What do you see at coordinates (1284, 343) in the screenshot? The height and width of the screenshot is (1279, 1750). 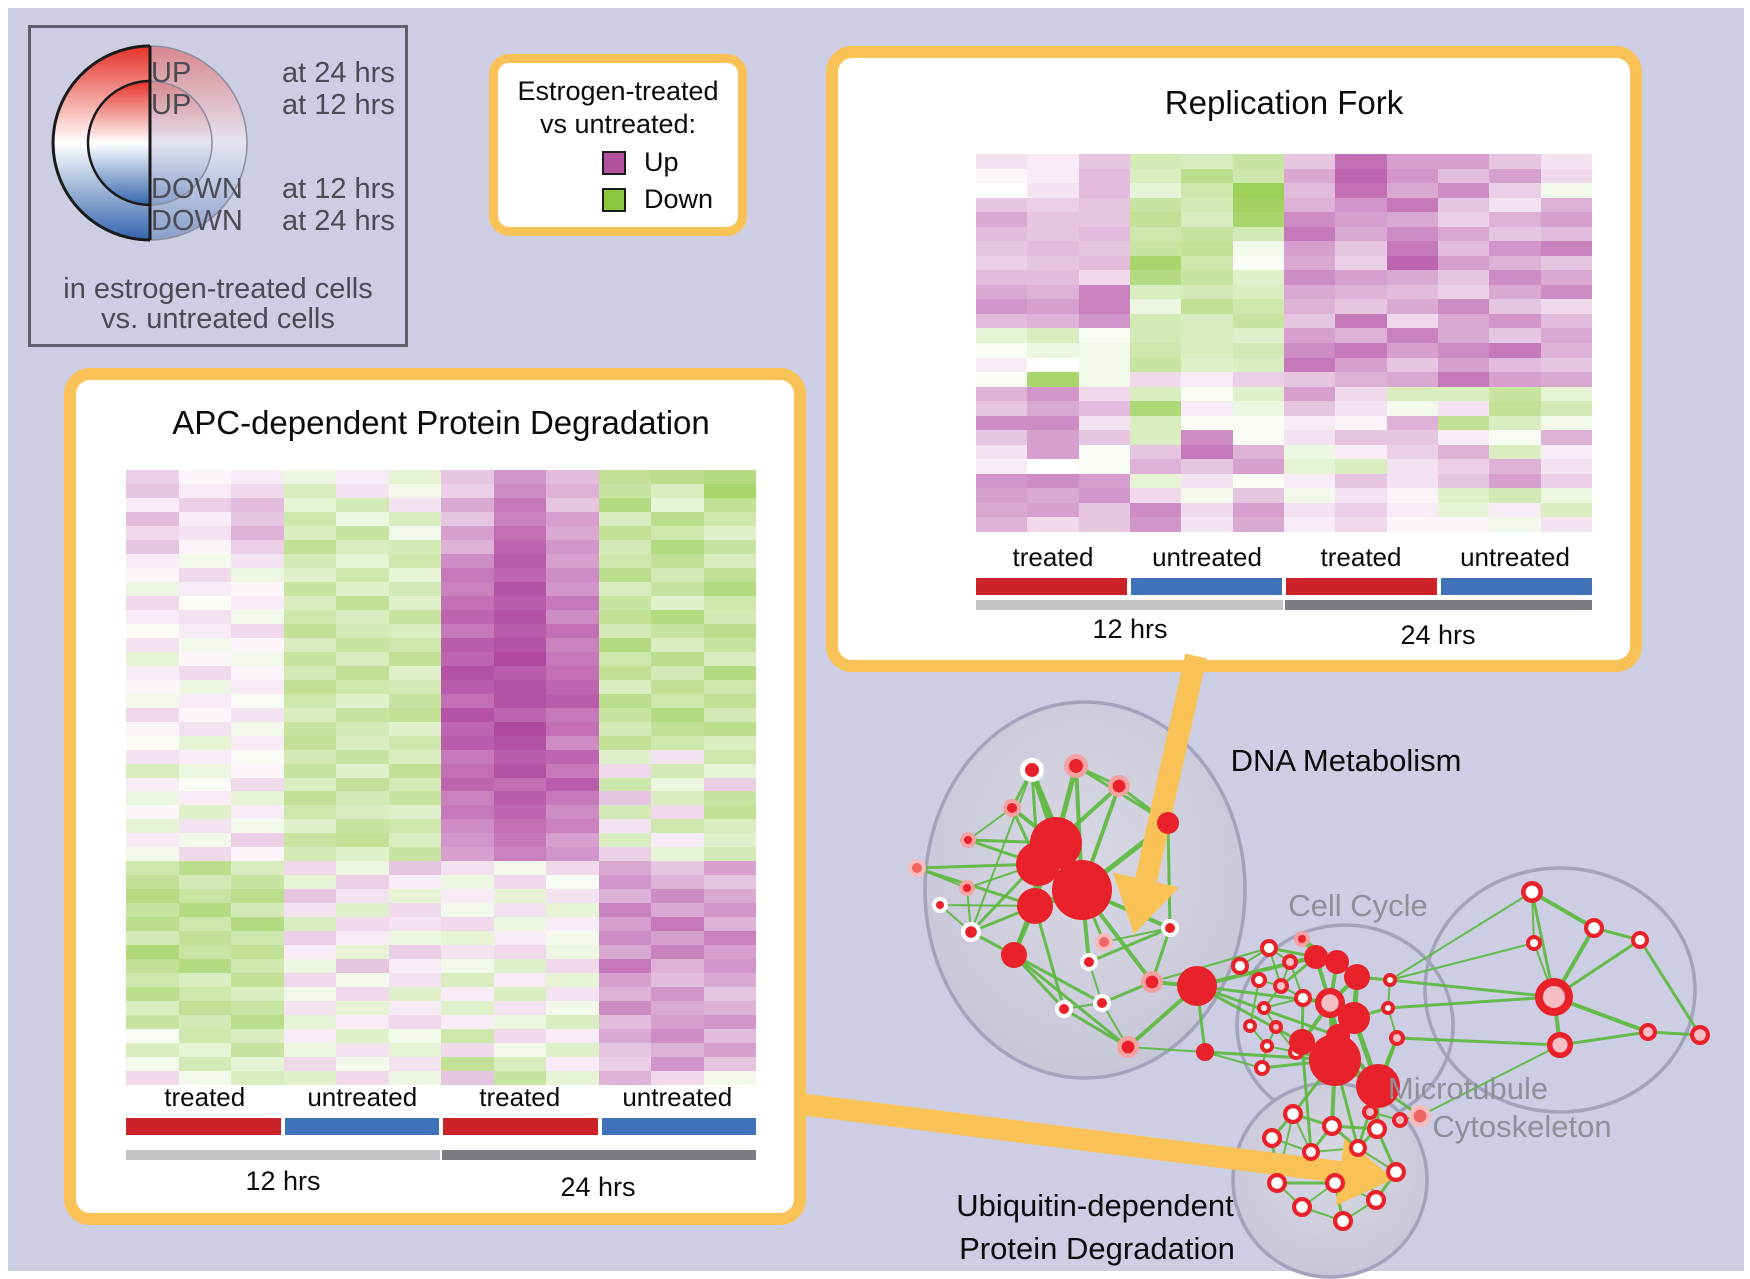 I see `replication-fork-heatmap` at bounding box center [1284, 343].